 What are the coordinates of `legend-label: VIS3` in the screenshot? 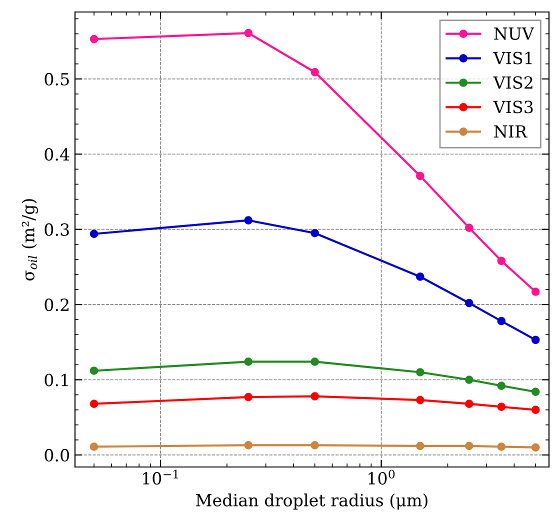 It's located at (513, 107).